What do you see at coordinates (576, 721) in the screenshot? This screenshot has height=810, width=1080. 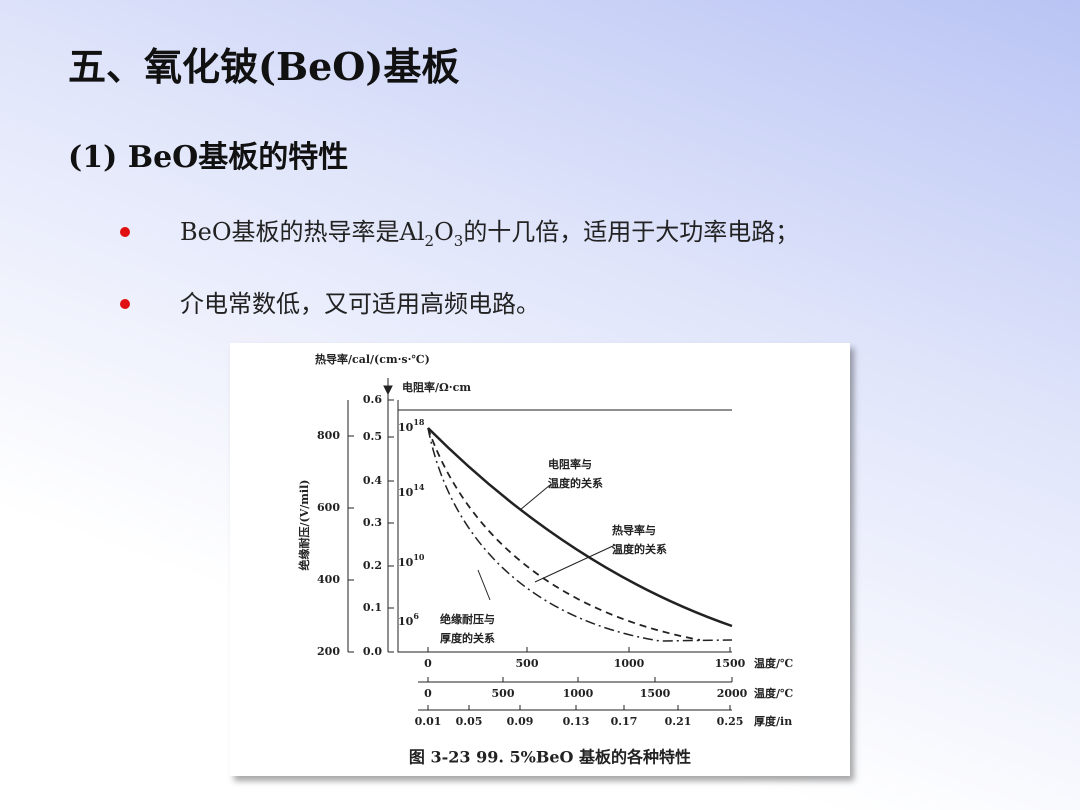 I see `tick-label: 0.13` at bounding box center [576, 721].